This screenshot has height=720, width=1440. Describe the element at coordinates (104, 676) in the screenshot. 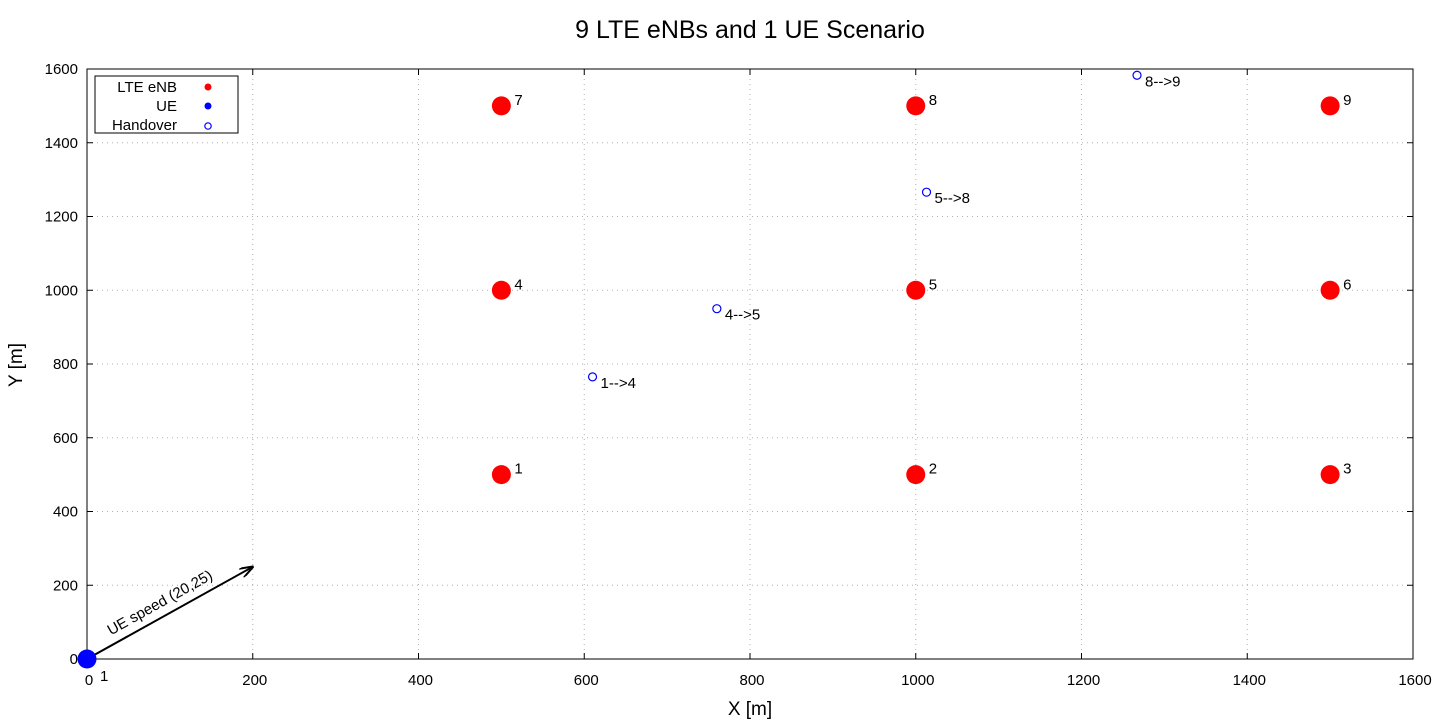

I see `ue-point-label: 1` at that location.